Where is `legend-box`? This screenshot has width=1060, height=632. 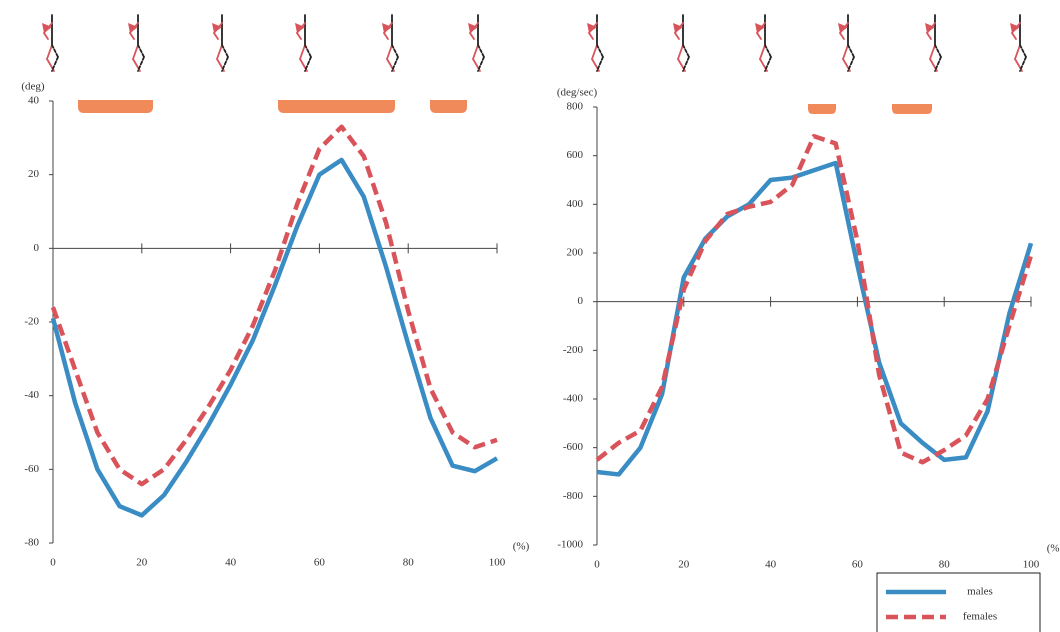 legend-box is located at coordinates (958, 602).